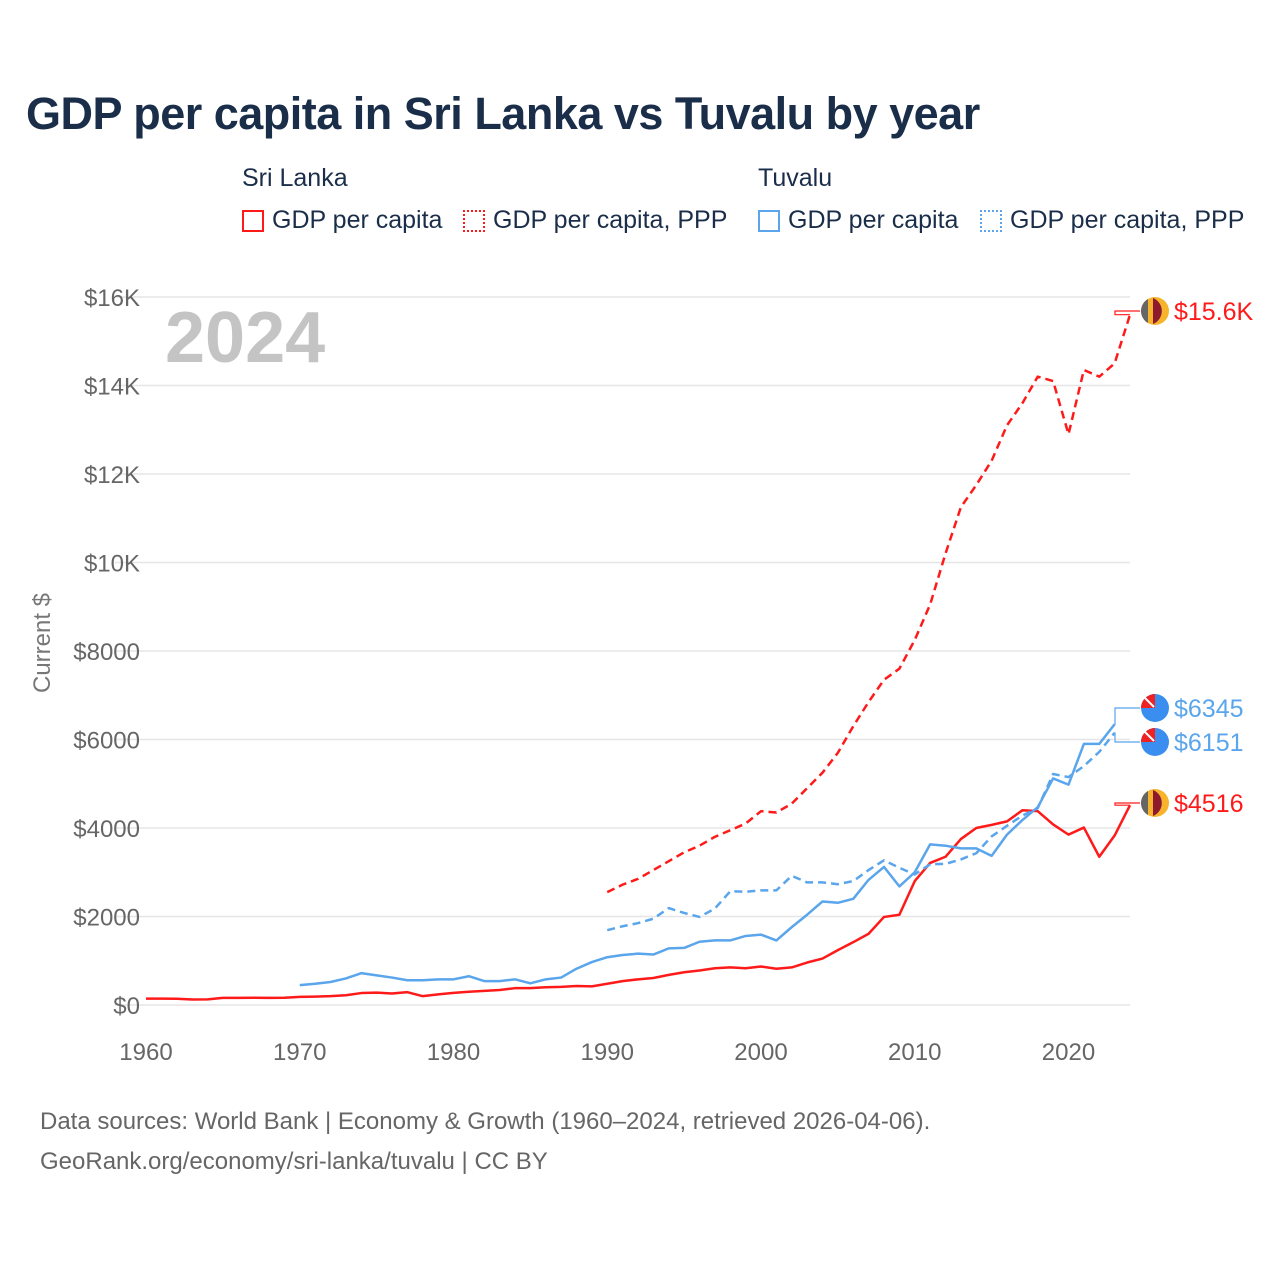 The image size is (1280, 1280). Describe the element at coordinates (1209, 743) in the screenshot. I see `end-value-label: $6151` at that location.